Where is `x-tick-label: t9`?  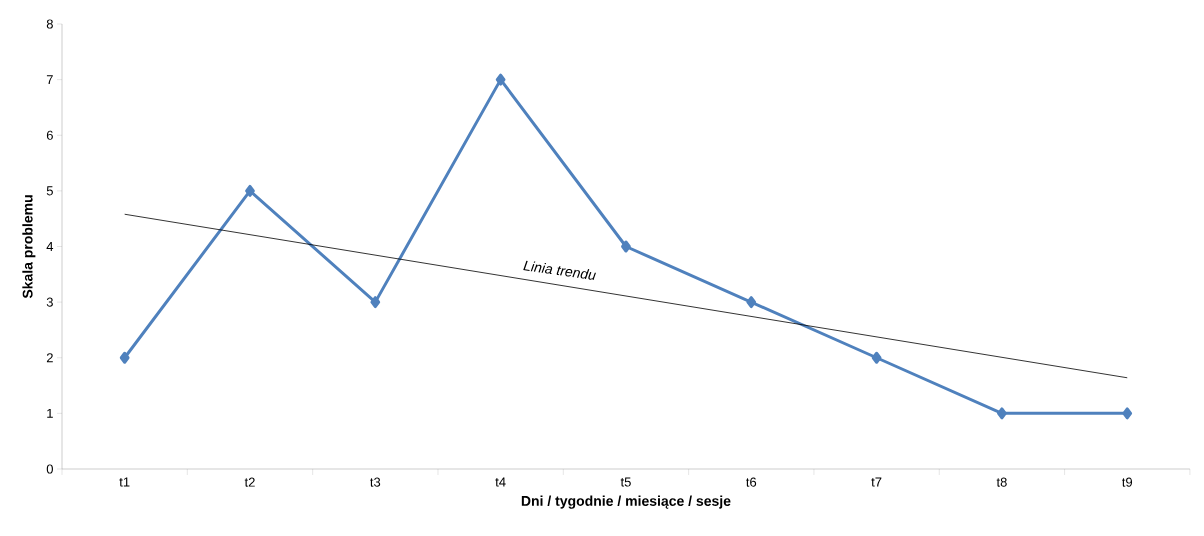
x-tick-label: t9 is located at coordinates (1127, 482).